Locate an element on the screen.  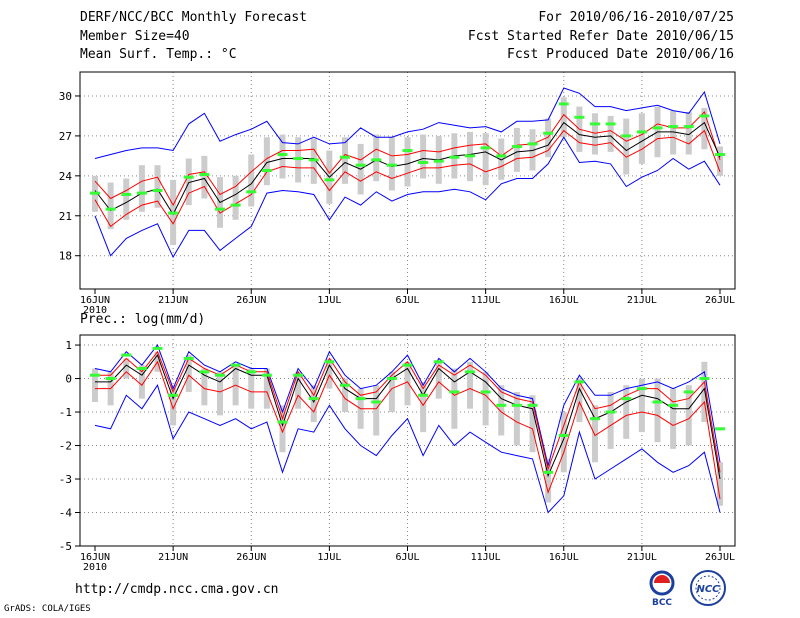
panel1-lower-line is located at coordinates (407, 178).